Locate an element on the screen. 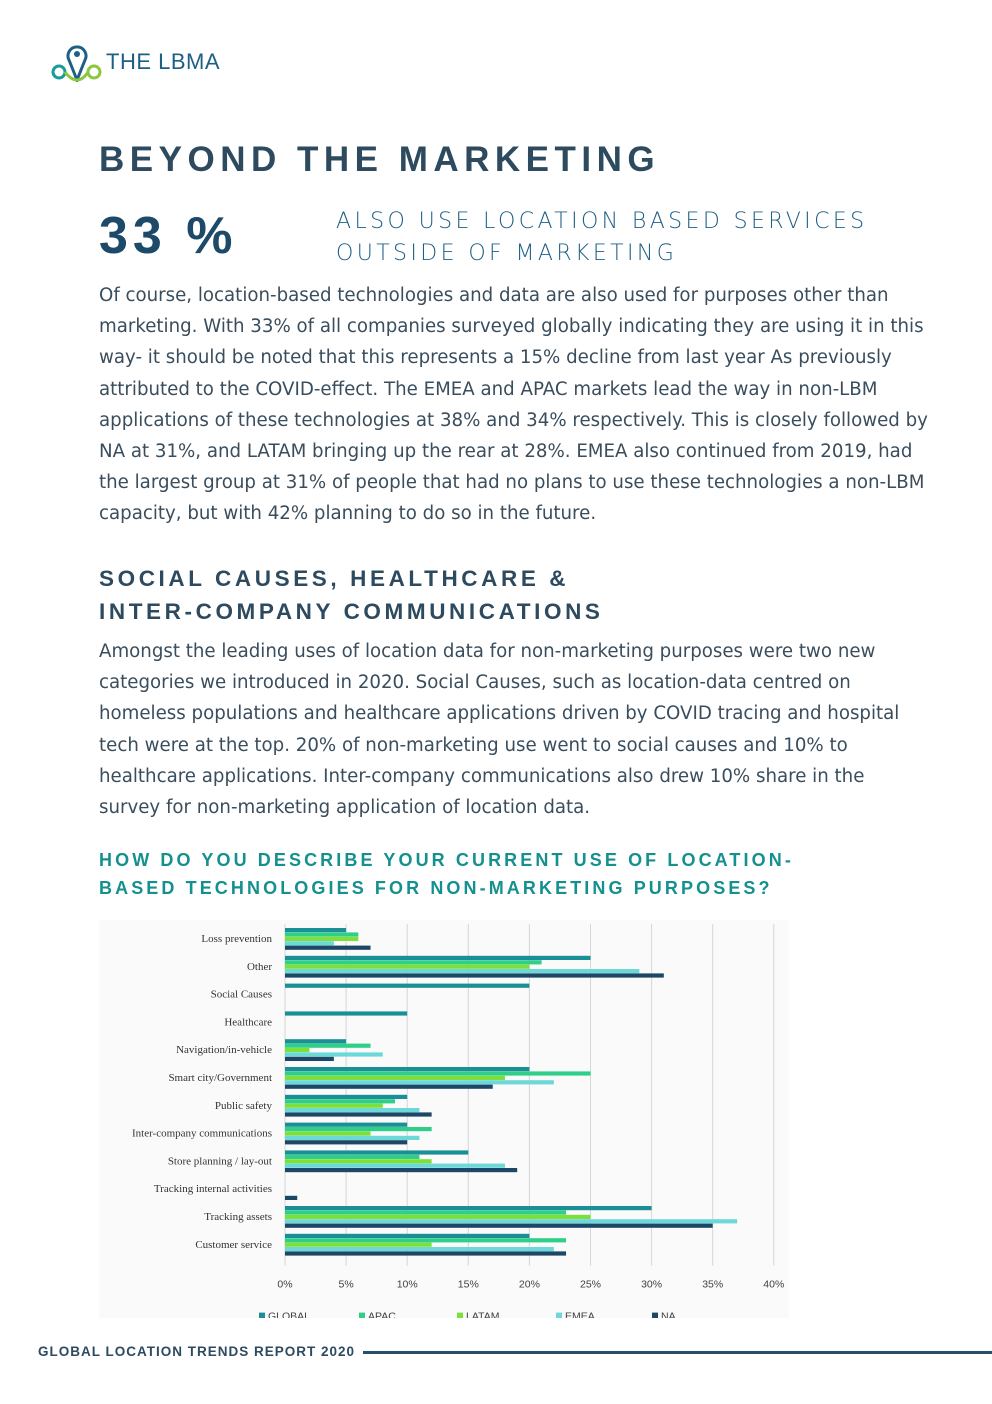 This screenshot has width=992, height=1404. category-label: Other is located at coordinates (259, 967).